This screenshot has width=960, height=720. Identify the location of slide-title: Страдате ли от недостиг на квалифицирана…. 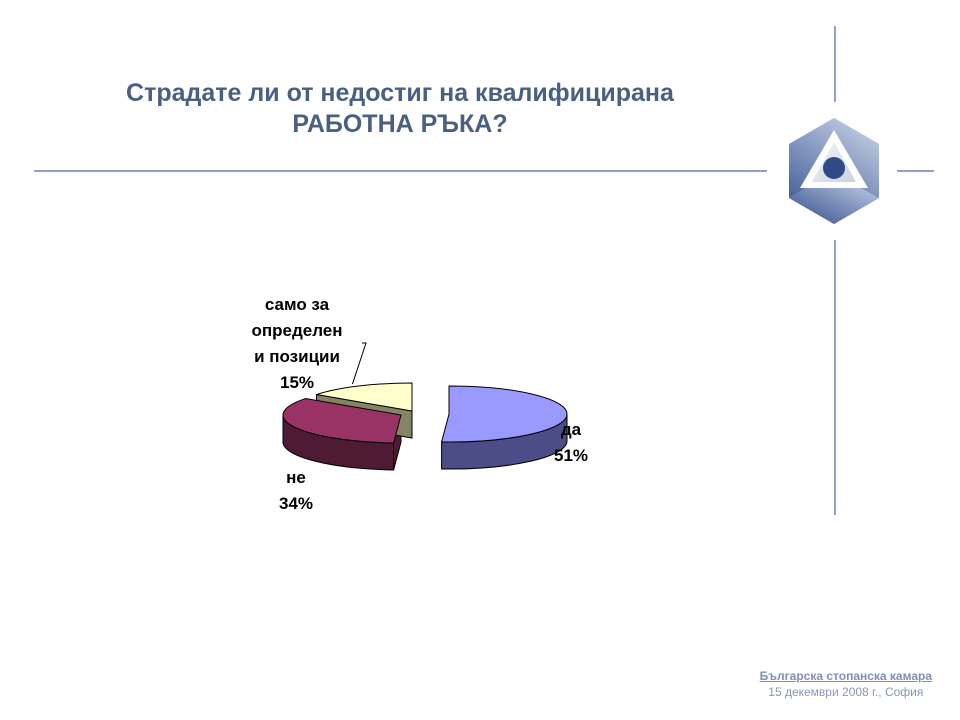
(400, 109).